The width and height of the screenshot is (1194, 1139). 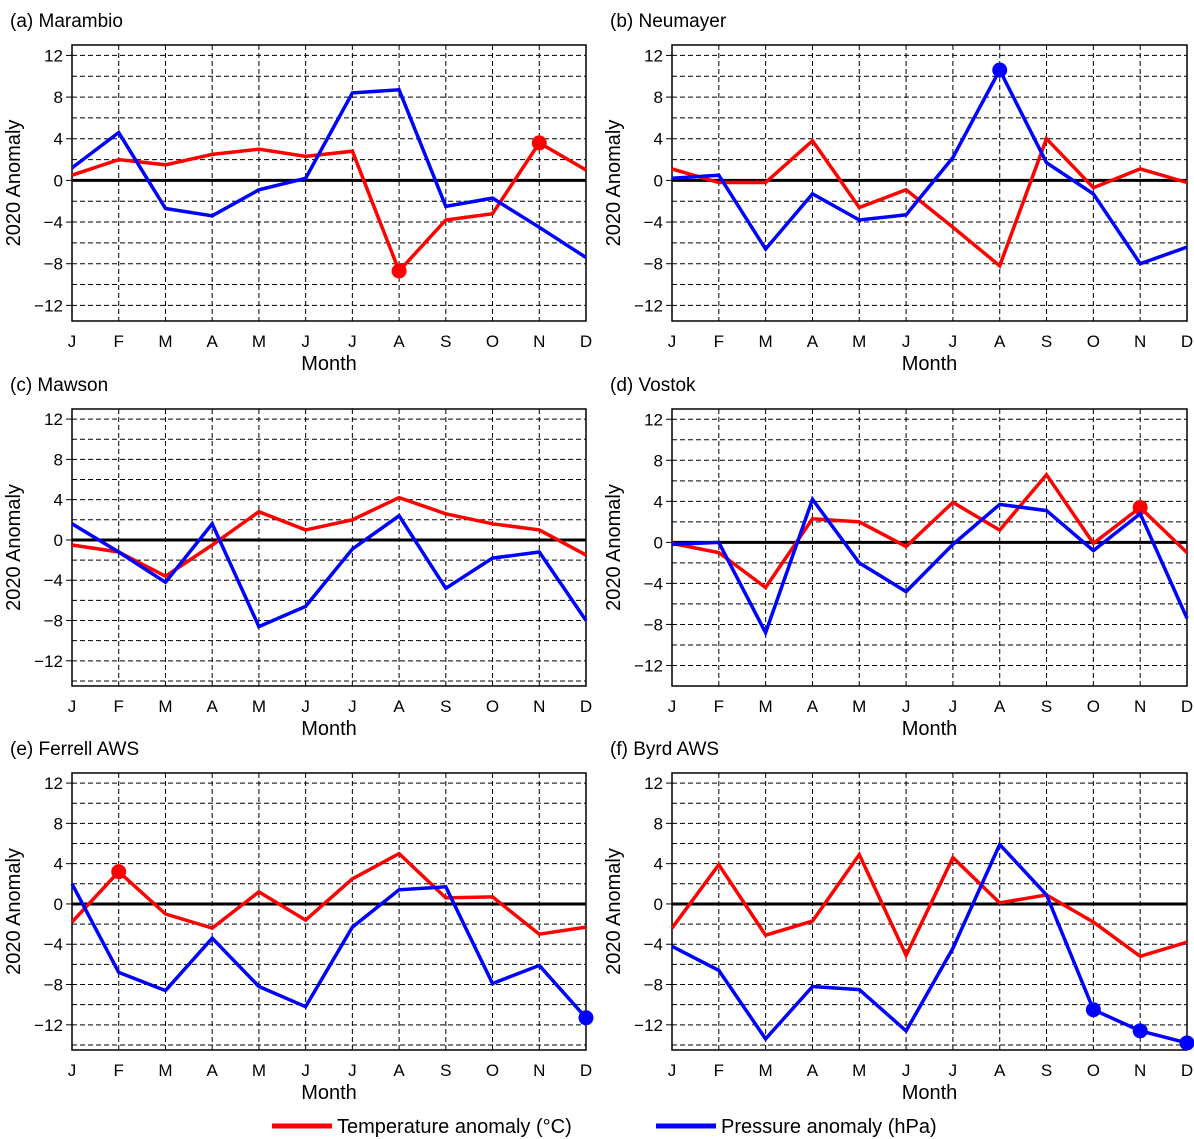 I want to click on panel-title: (a) Marambio, so click(x=66, y=21).